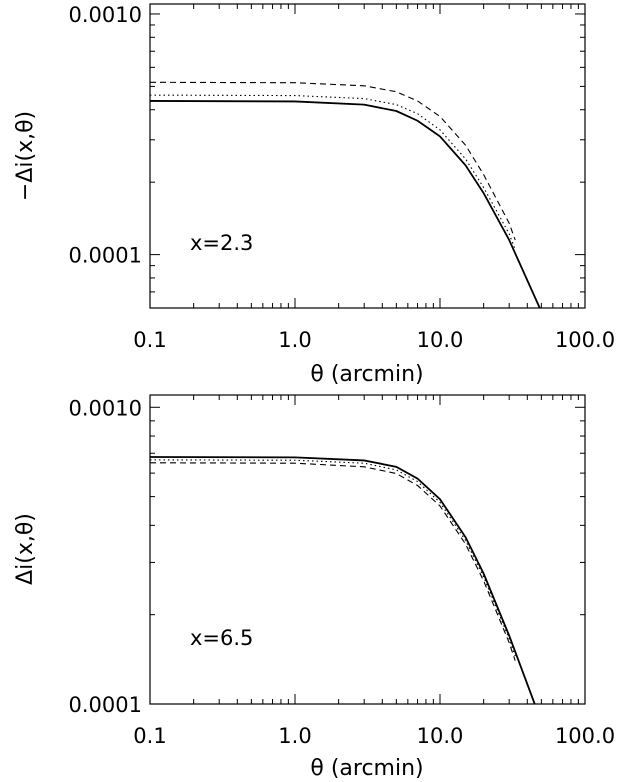 This screenshot has width=622, height=782. Describe the element at coordinates (440, 340) in the screenshot. I see `top-x-tick-label: 10.0` at that location.